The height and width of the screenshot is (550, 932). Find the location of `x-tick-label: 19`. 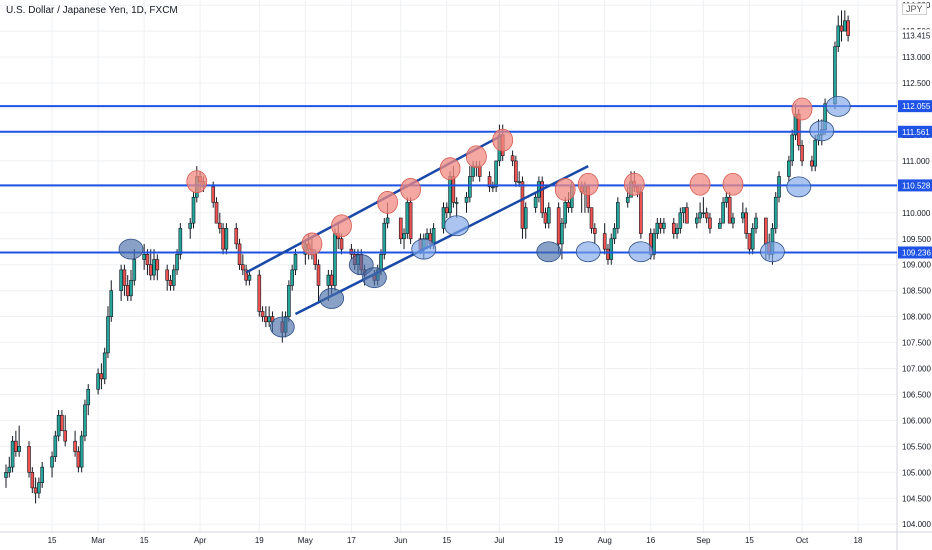

x-tick-label: 19 is located at coordinates (558, 540).